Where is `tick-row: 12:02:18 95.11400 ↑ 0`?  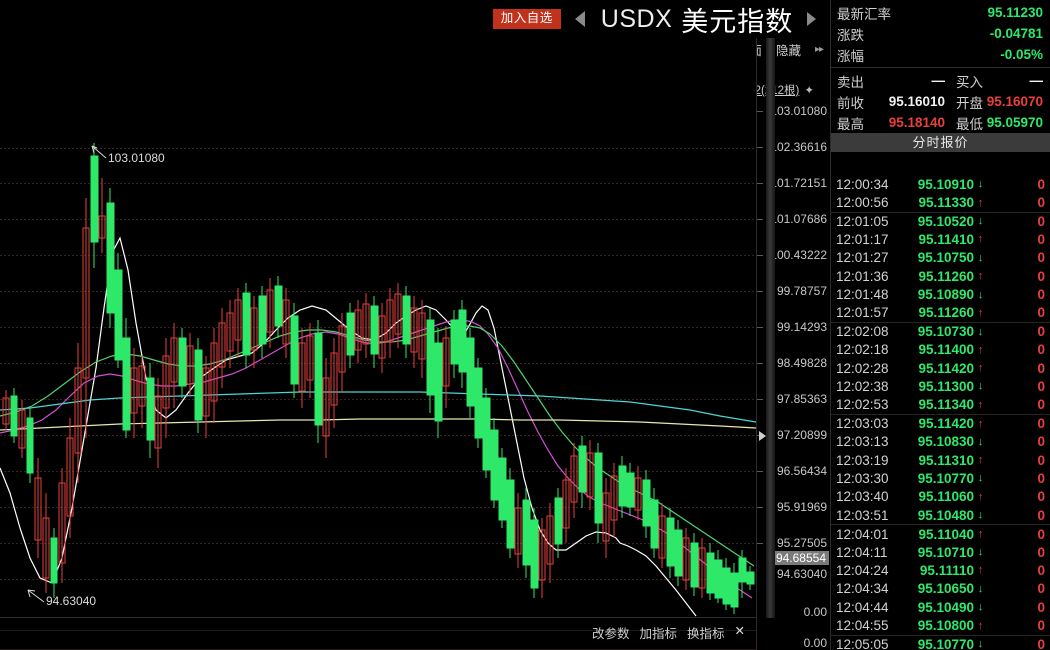
tick-row: 12:02:18 95.11400 ↑ 0 is located at coordinates (940, 350).